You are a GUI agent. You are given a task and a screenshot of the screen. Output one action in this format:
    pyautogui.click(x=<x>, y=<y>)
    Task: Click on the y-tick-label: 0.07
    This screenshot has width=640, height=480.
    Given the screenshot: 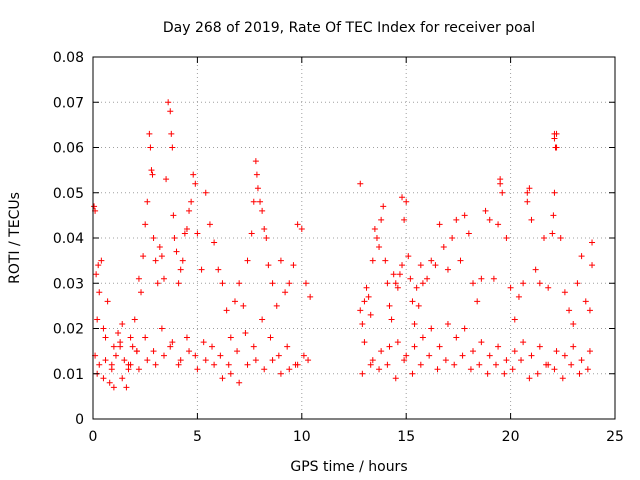 What is the action you would take?
    pyautogui.click(x=68, y=103)
    